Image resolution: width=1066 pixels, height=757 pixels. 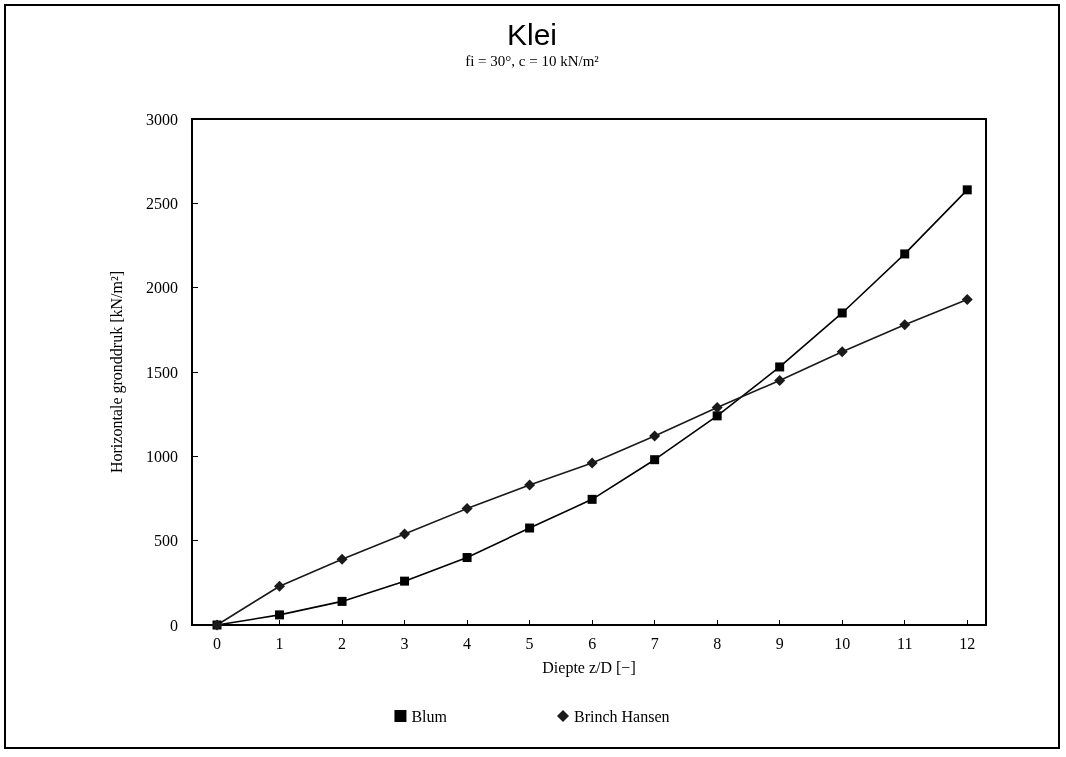 I want to click on y-tick-label: 3000, so click(x=162, y=119).